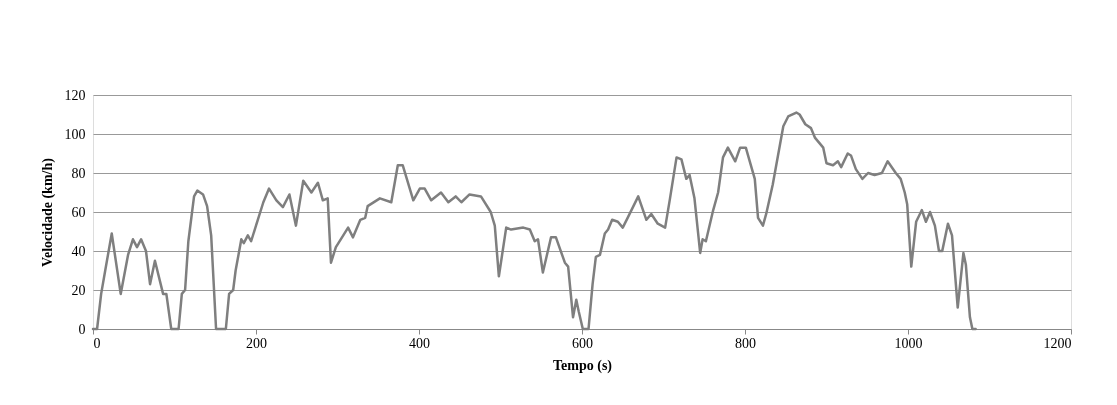  What do you see at coordinates (75, 95) in the screenshot?
I see `y-tick-label: 120` at bounding box center [75, 95].